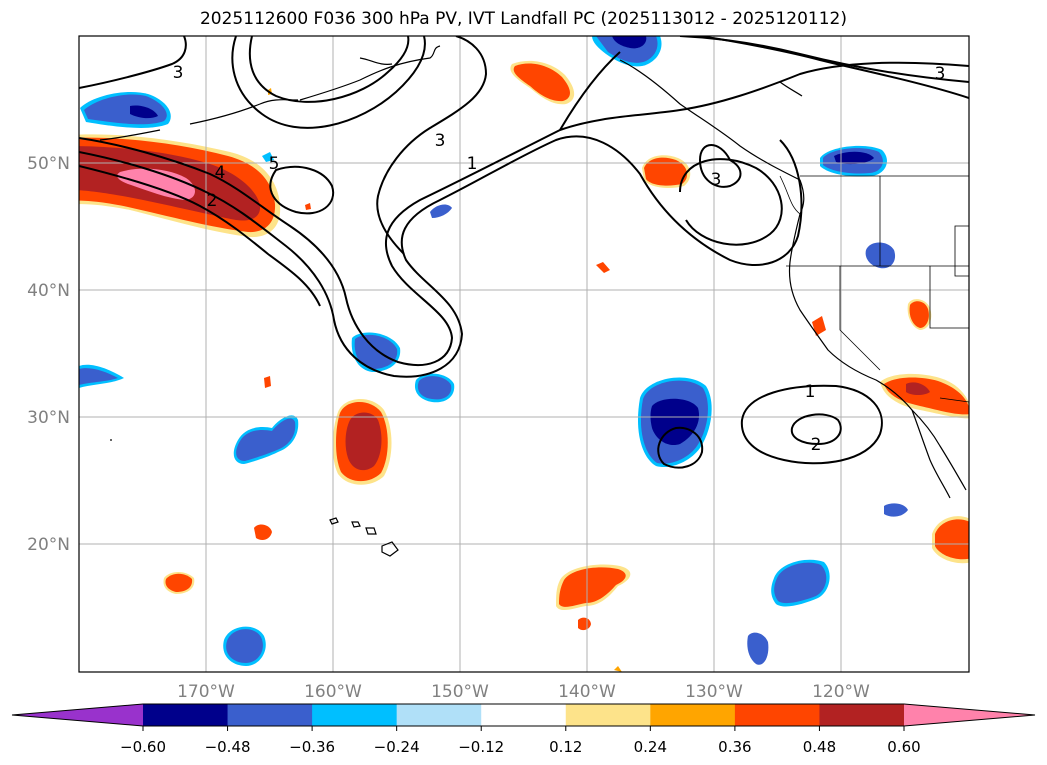 The width and height of the screenshot is (1047, 765). What do you see at coordinates (220, 173) in the screenshot?
I see `contour-label: 4` at bounding box center [220, 173].